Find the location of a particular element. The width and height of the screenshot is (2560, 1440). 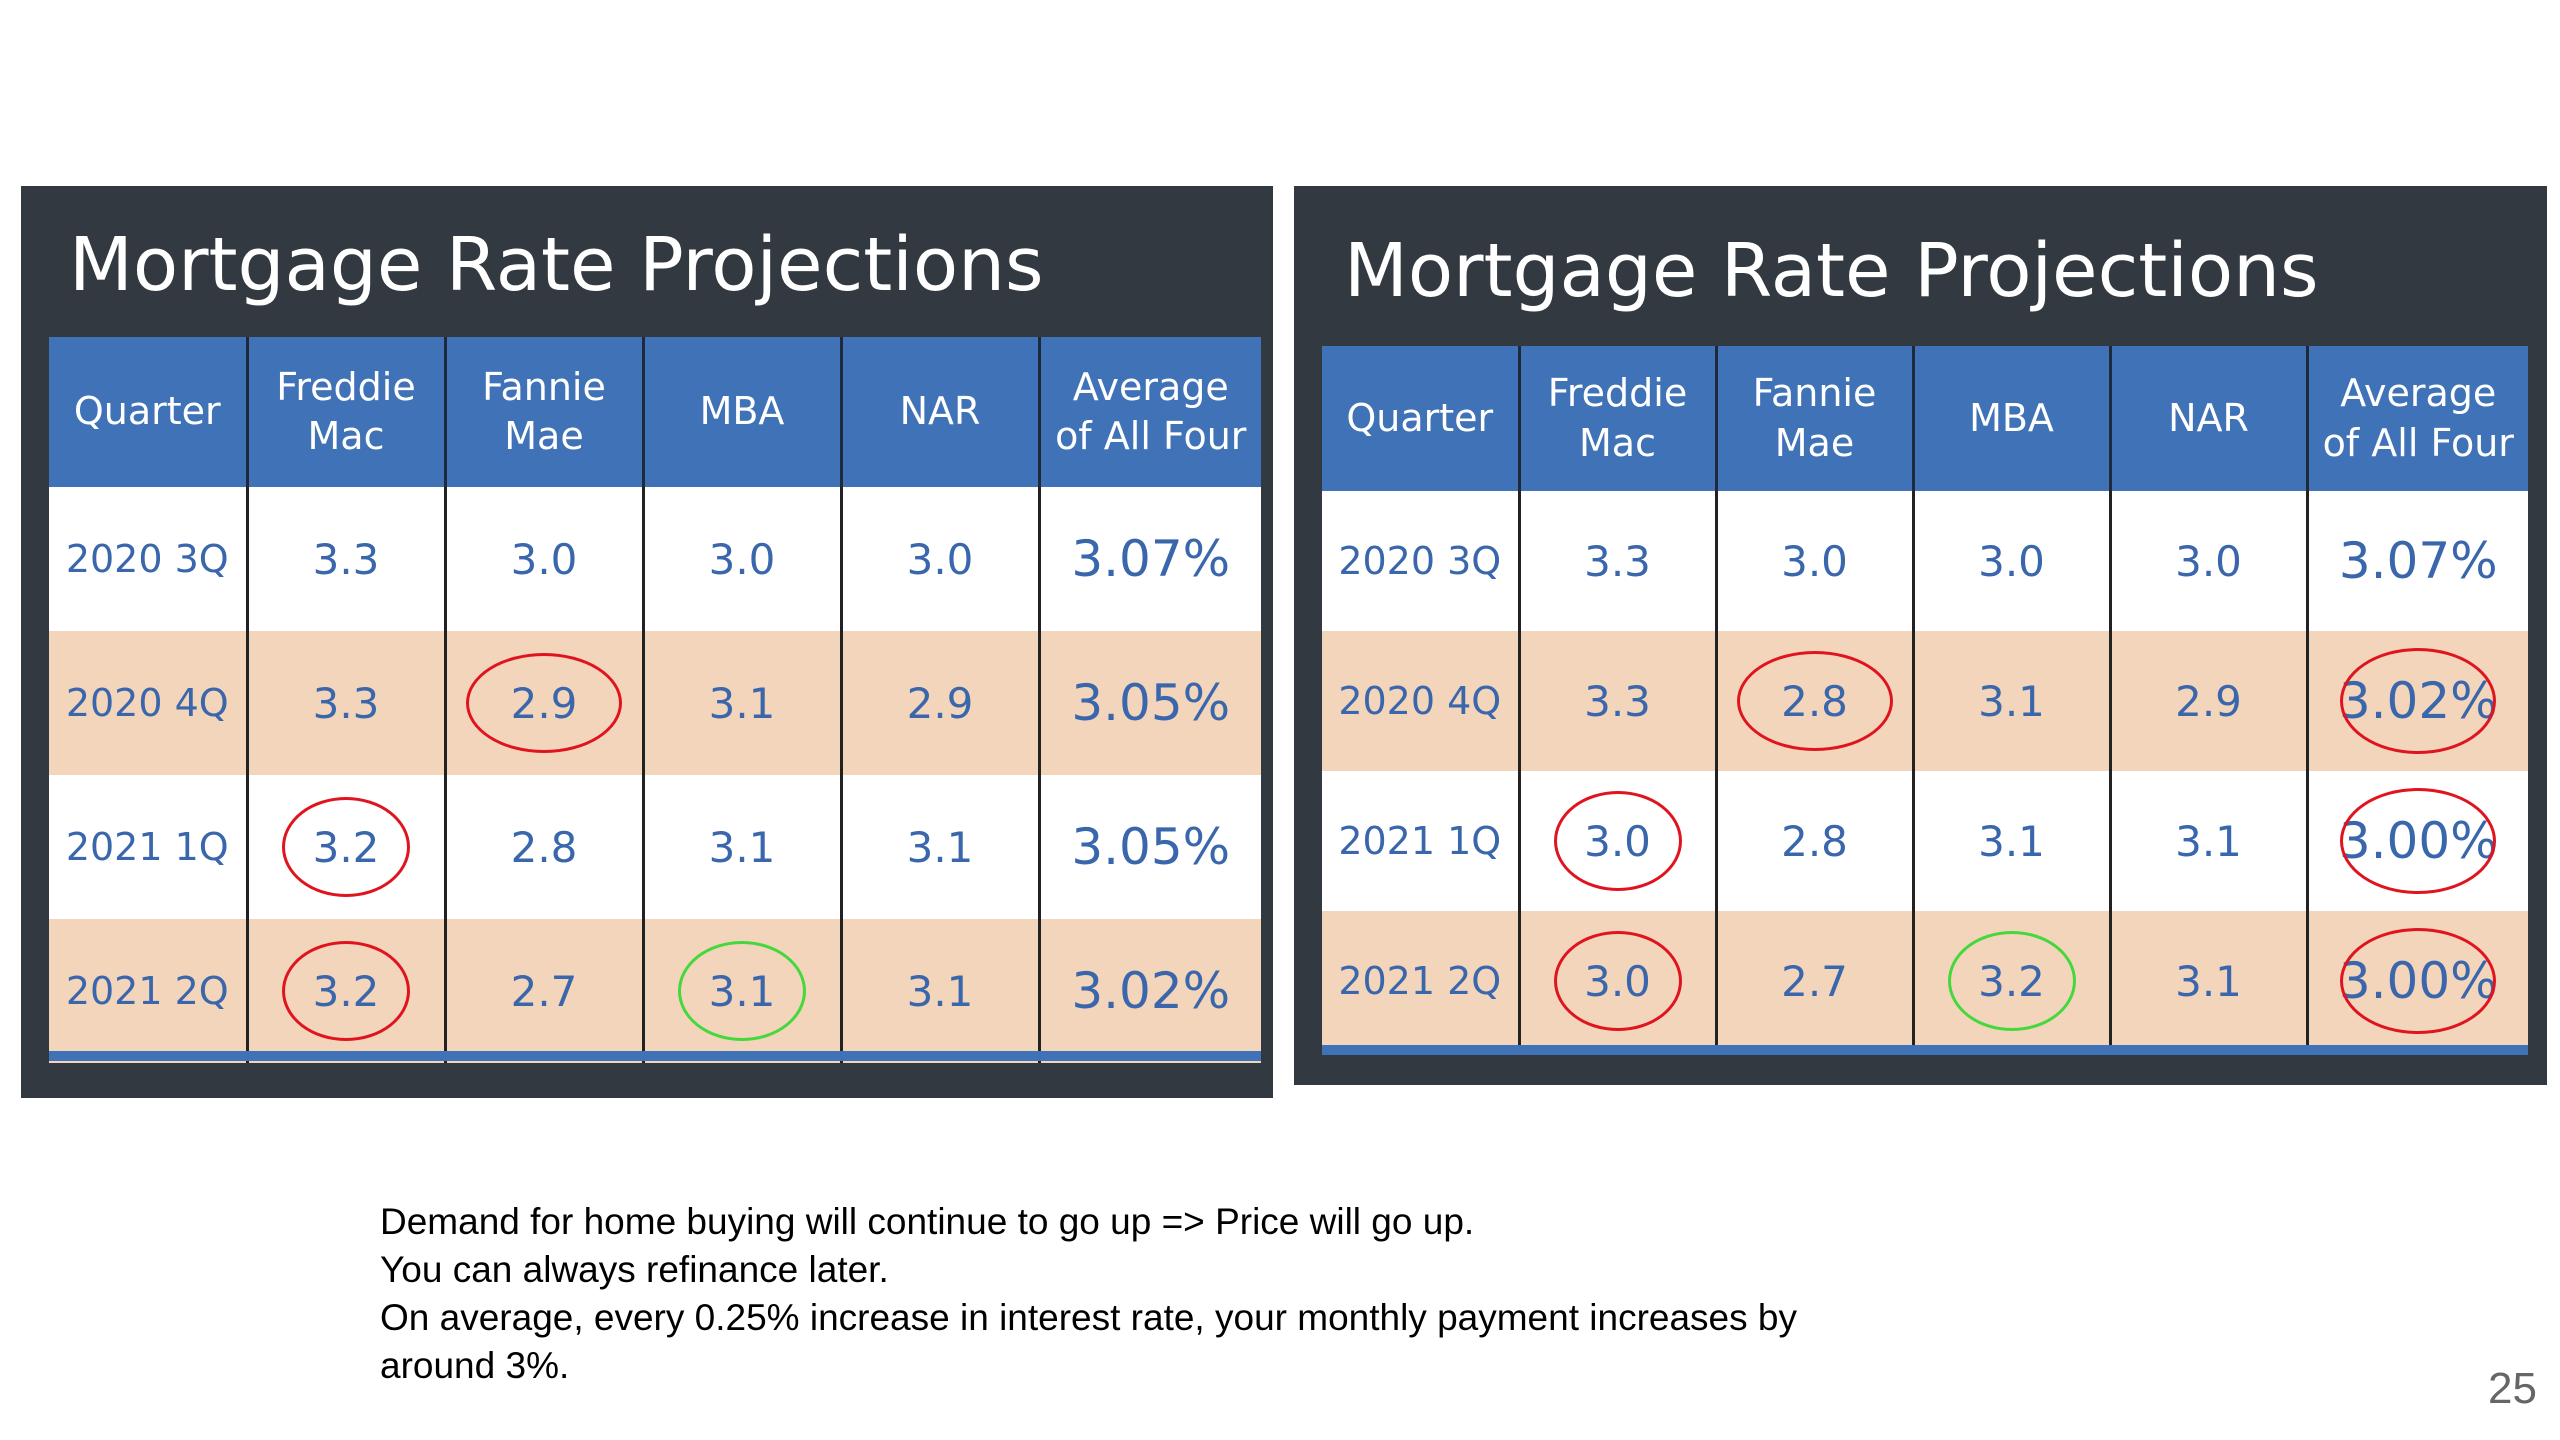

mba-value: 3.1 is located at coordinates (742, 991).